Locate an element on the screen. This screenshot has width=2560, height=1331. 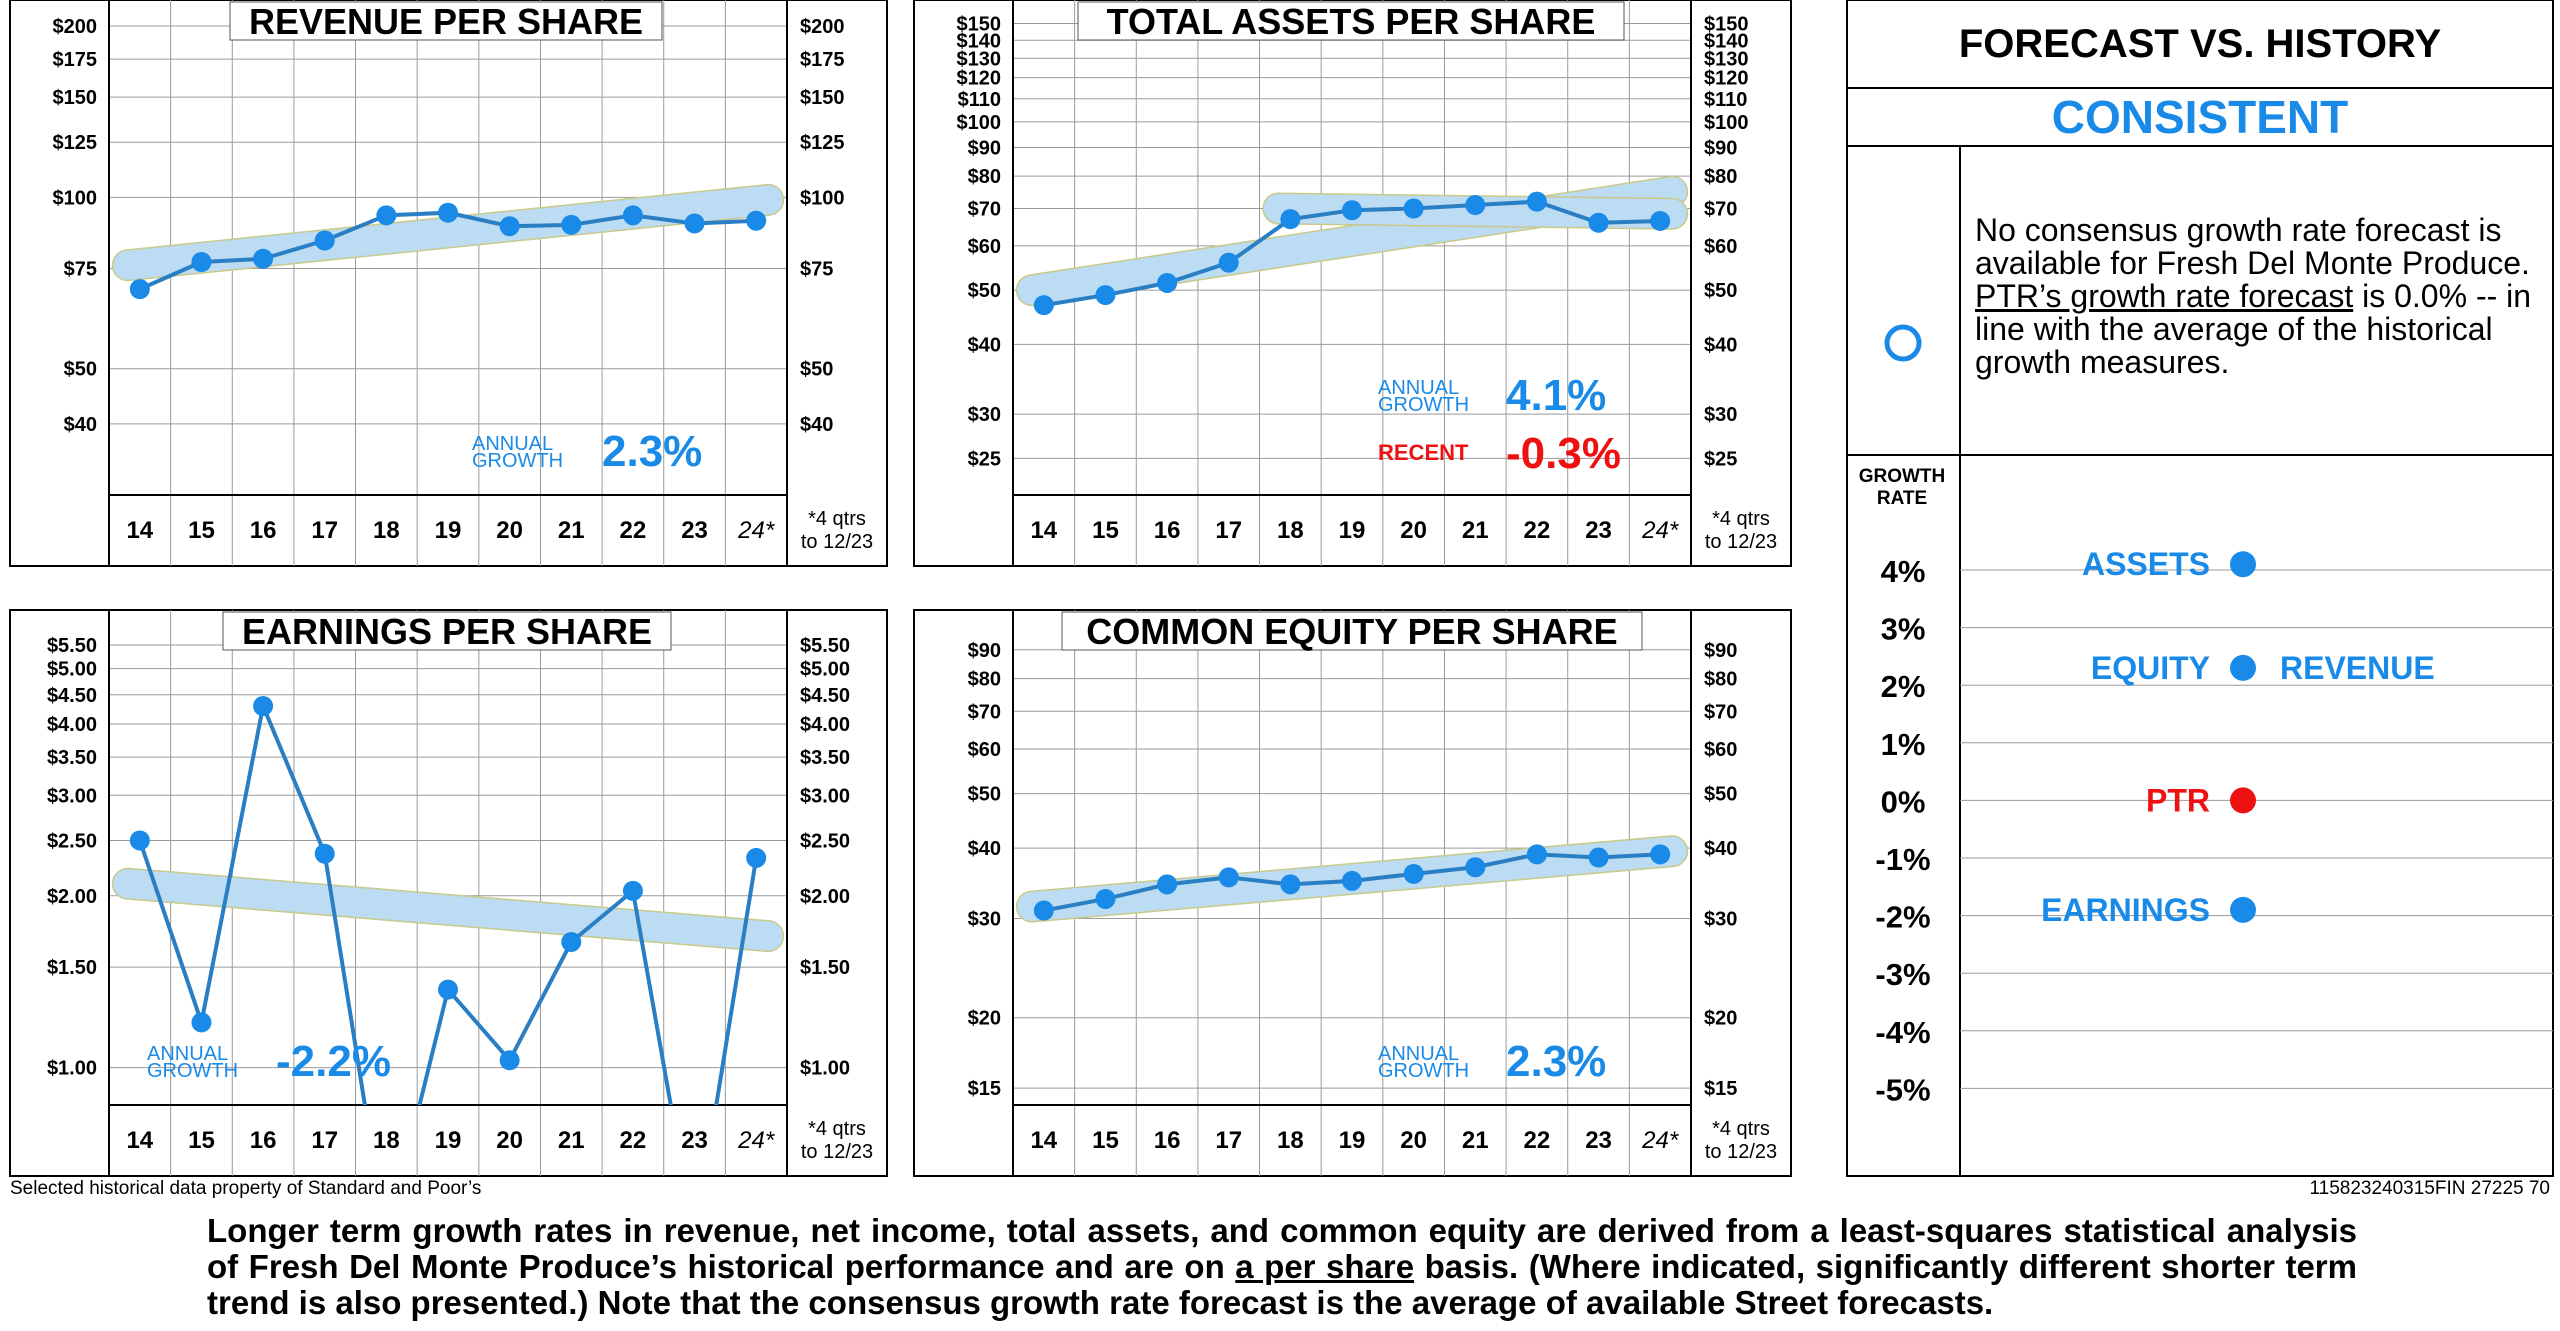
y-tick-label-left: $90 is located at coordinates (984, 651).